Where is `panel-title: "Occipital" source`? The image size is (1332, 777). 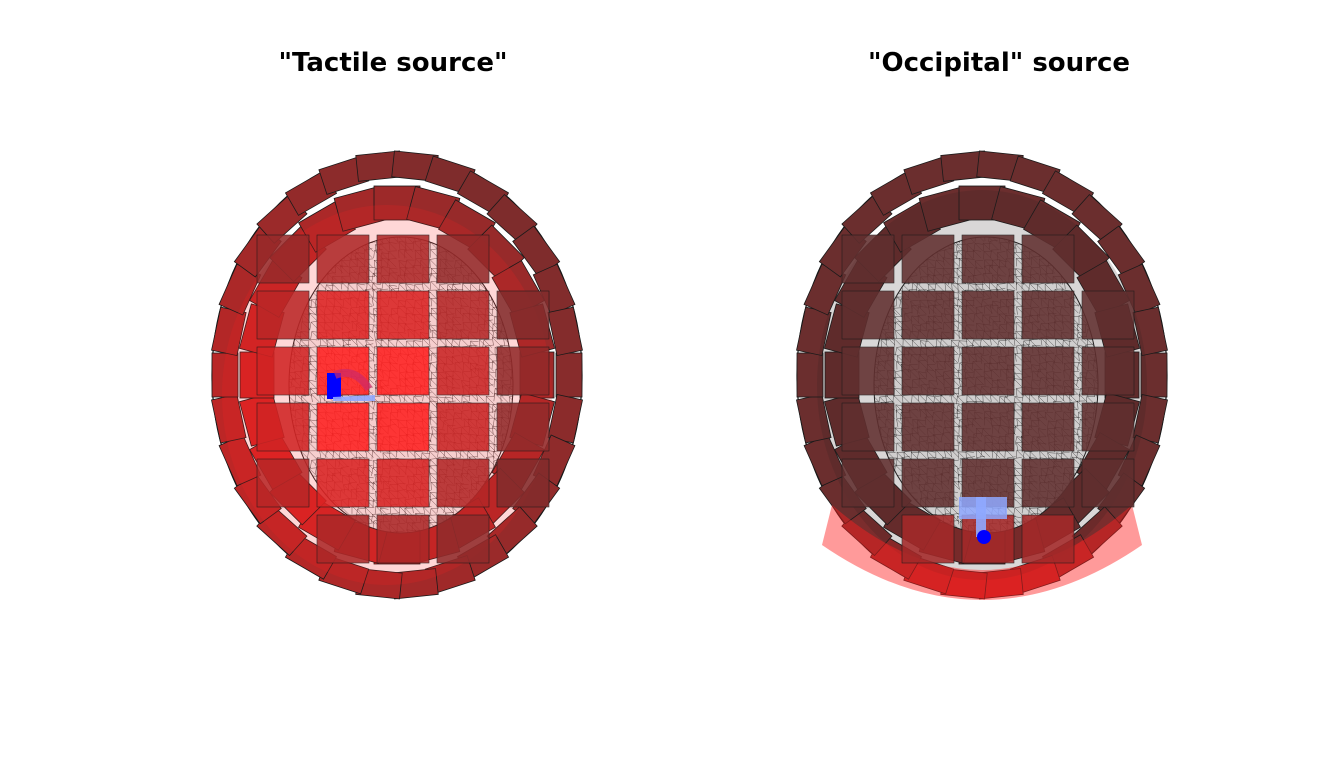
panel-title: "Occipital" source is located at coordinates (999, 63).